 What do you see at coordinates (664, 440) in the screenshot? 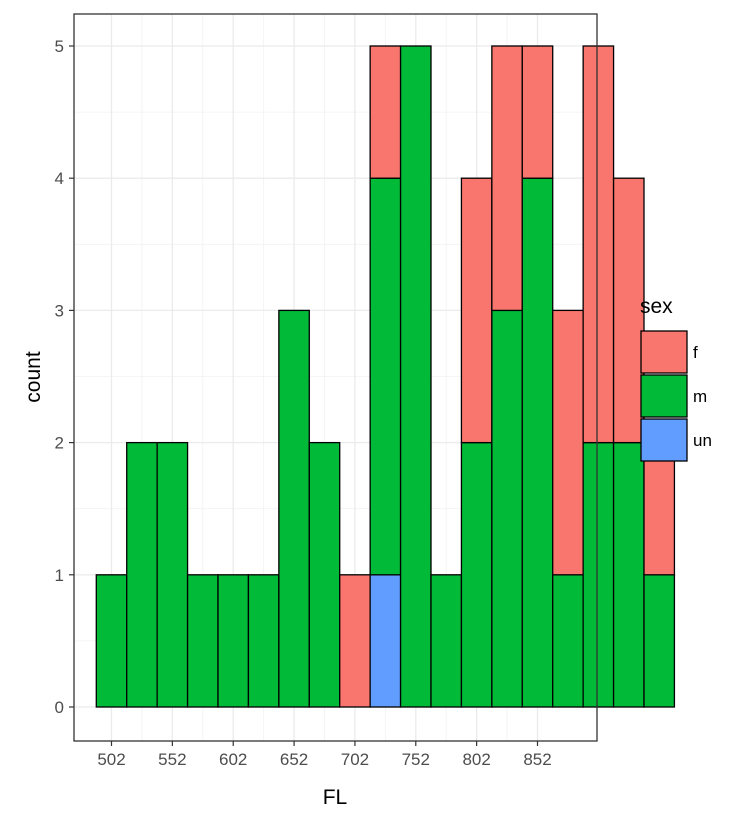
I see `legend-key-un` at bounding box center [664, 440].